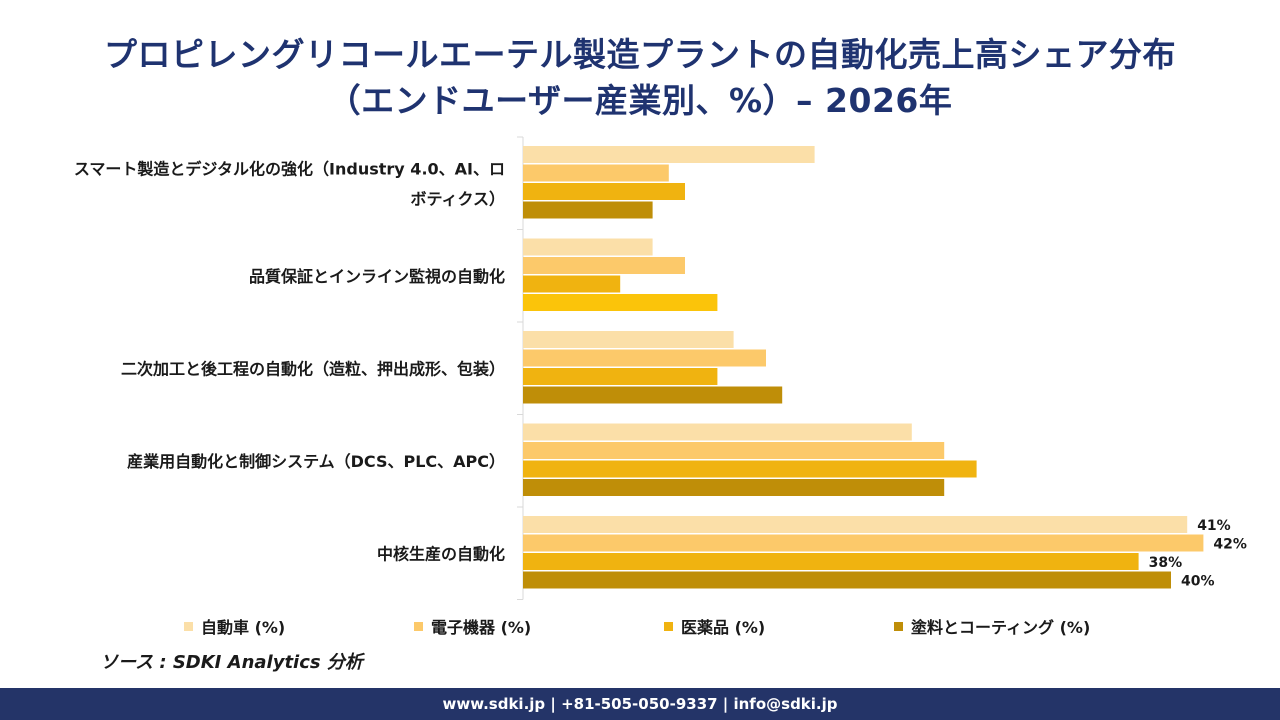  I want to click on source-note: ソース : SDKI Analytics 分析, so click(231, 662).